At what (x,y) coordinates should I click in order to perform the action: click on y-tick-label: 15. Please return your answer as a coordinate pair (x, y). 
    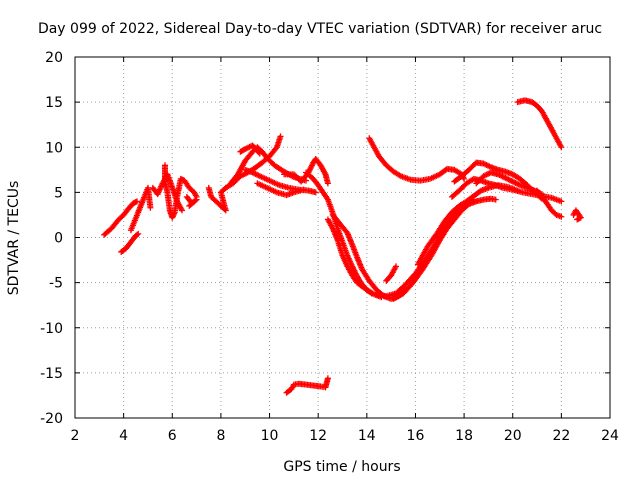
    Looking at the image, I should click on (54, 103).